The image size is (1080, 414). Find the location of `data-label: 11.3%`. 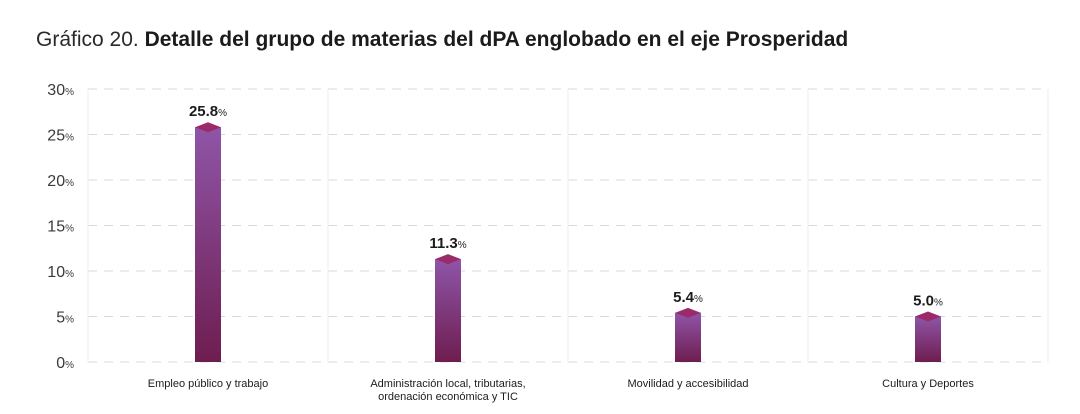

data-label: 11.3% is located at coordinates (447, 243).